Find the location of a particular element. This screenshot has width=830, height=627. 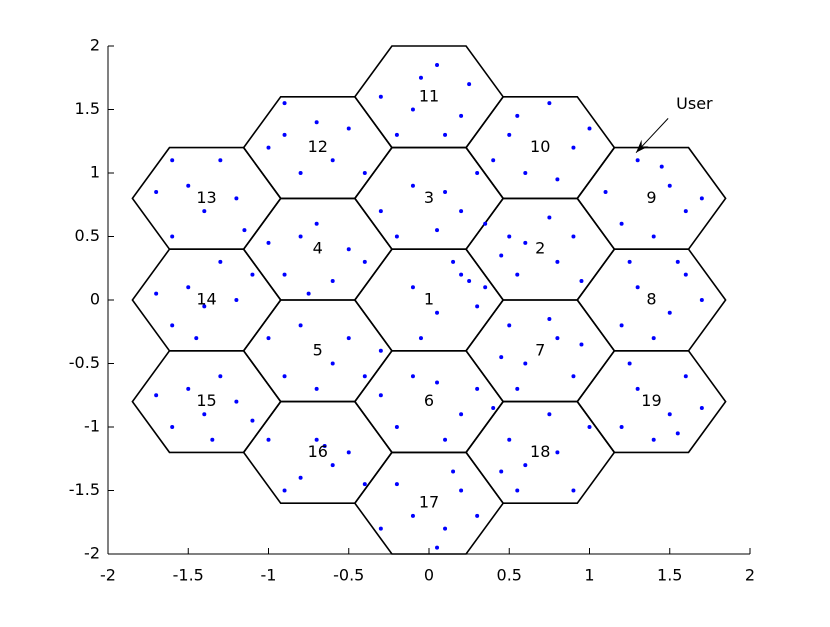

cell-label: 1 is located at coordinates (429, 299).